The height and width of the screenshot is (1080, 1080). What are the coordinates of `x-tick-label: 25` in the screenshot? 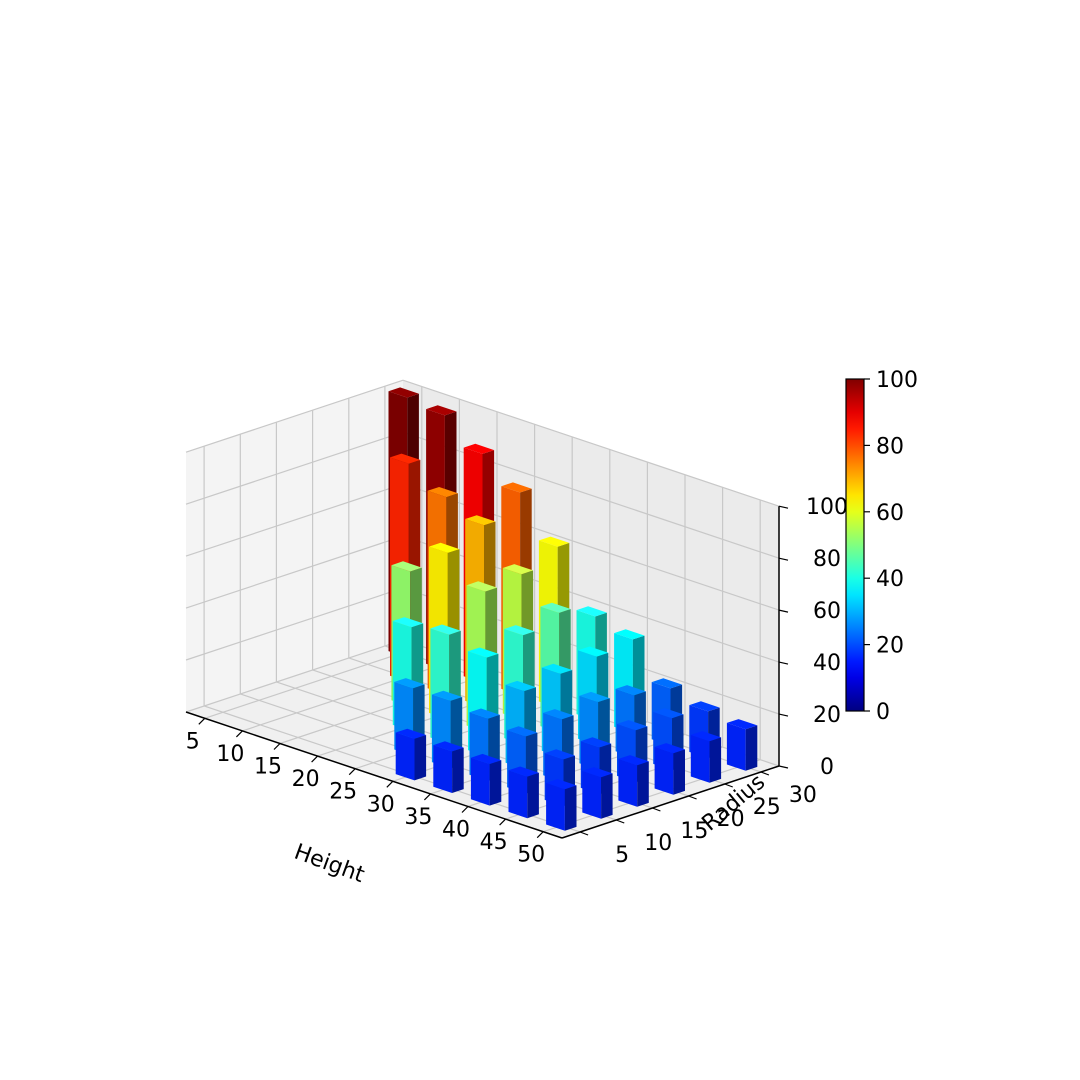 It's located at (343, 792).